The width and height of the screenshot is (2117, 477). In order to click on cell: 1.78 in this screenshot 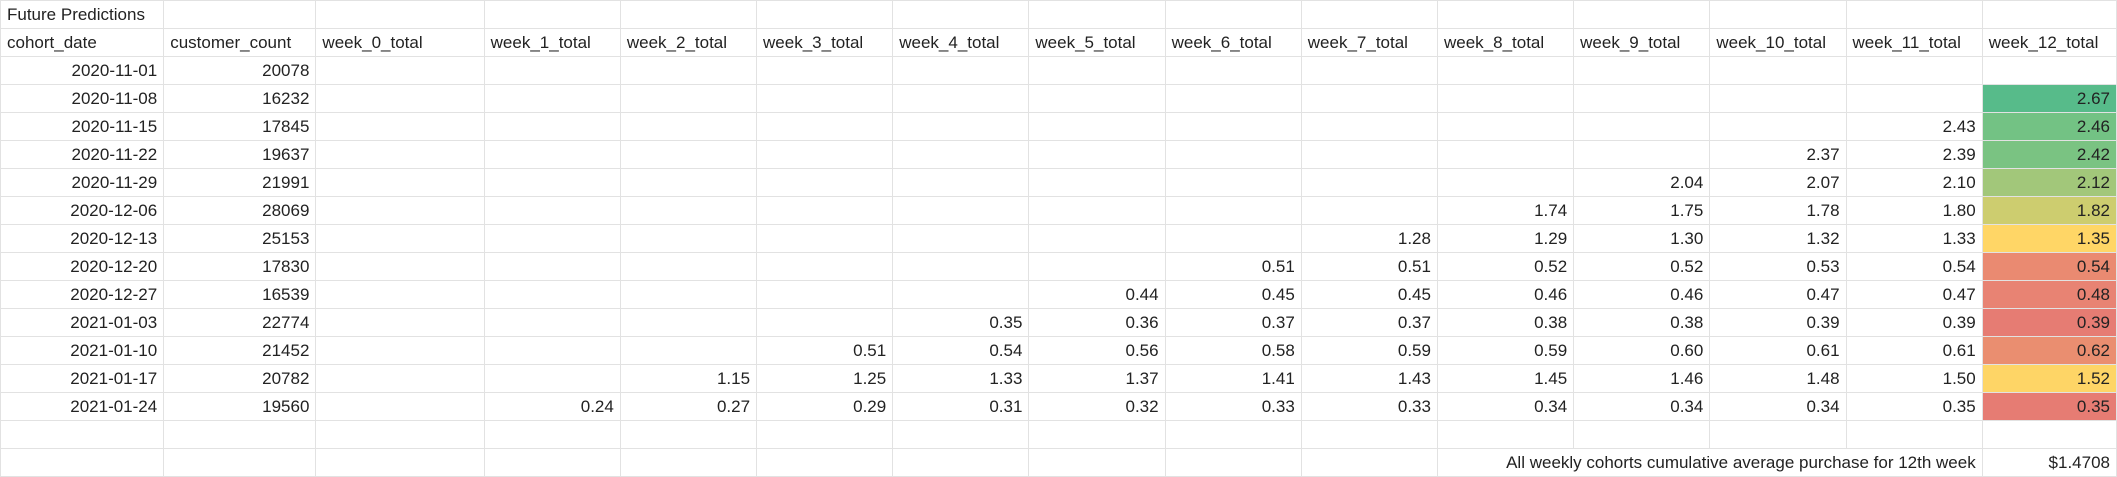, I will do `click(1778, 210)`.